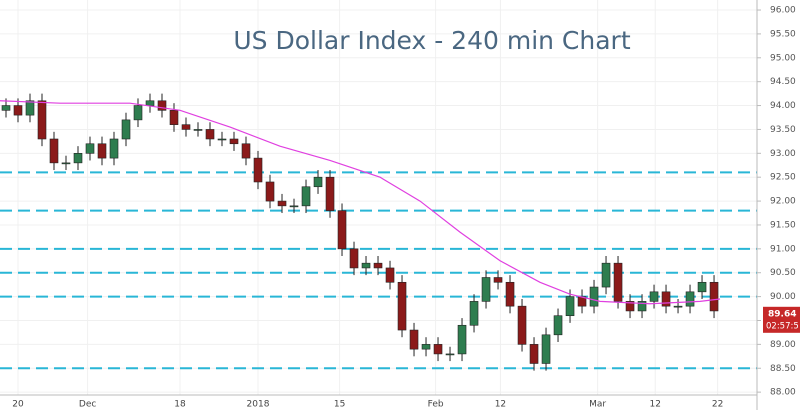  What do you see at coordinates (783, 369) in the screenshot?
I see `y-tick-label: 88.50` at bounding box center [783, 369].